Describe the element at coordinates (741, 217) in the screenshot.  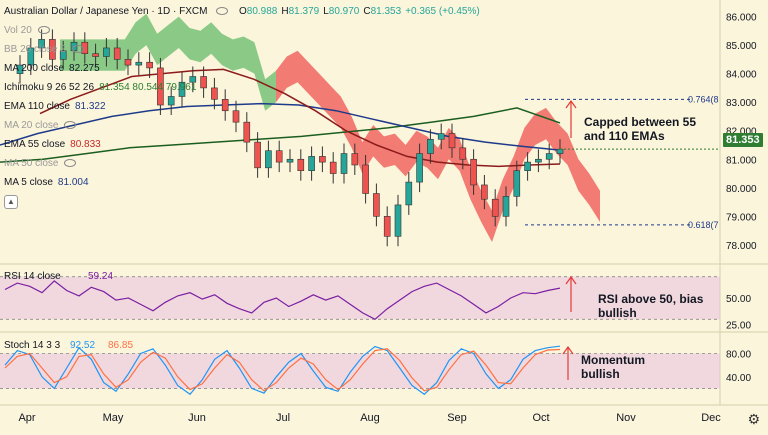
I see `price-axis-tick: 79.000` at that location.